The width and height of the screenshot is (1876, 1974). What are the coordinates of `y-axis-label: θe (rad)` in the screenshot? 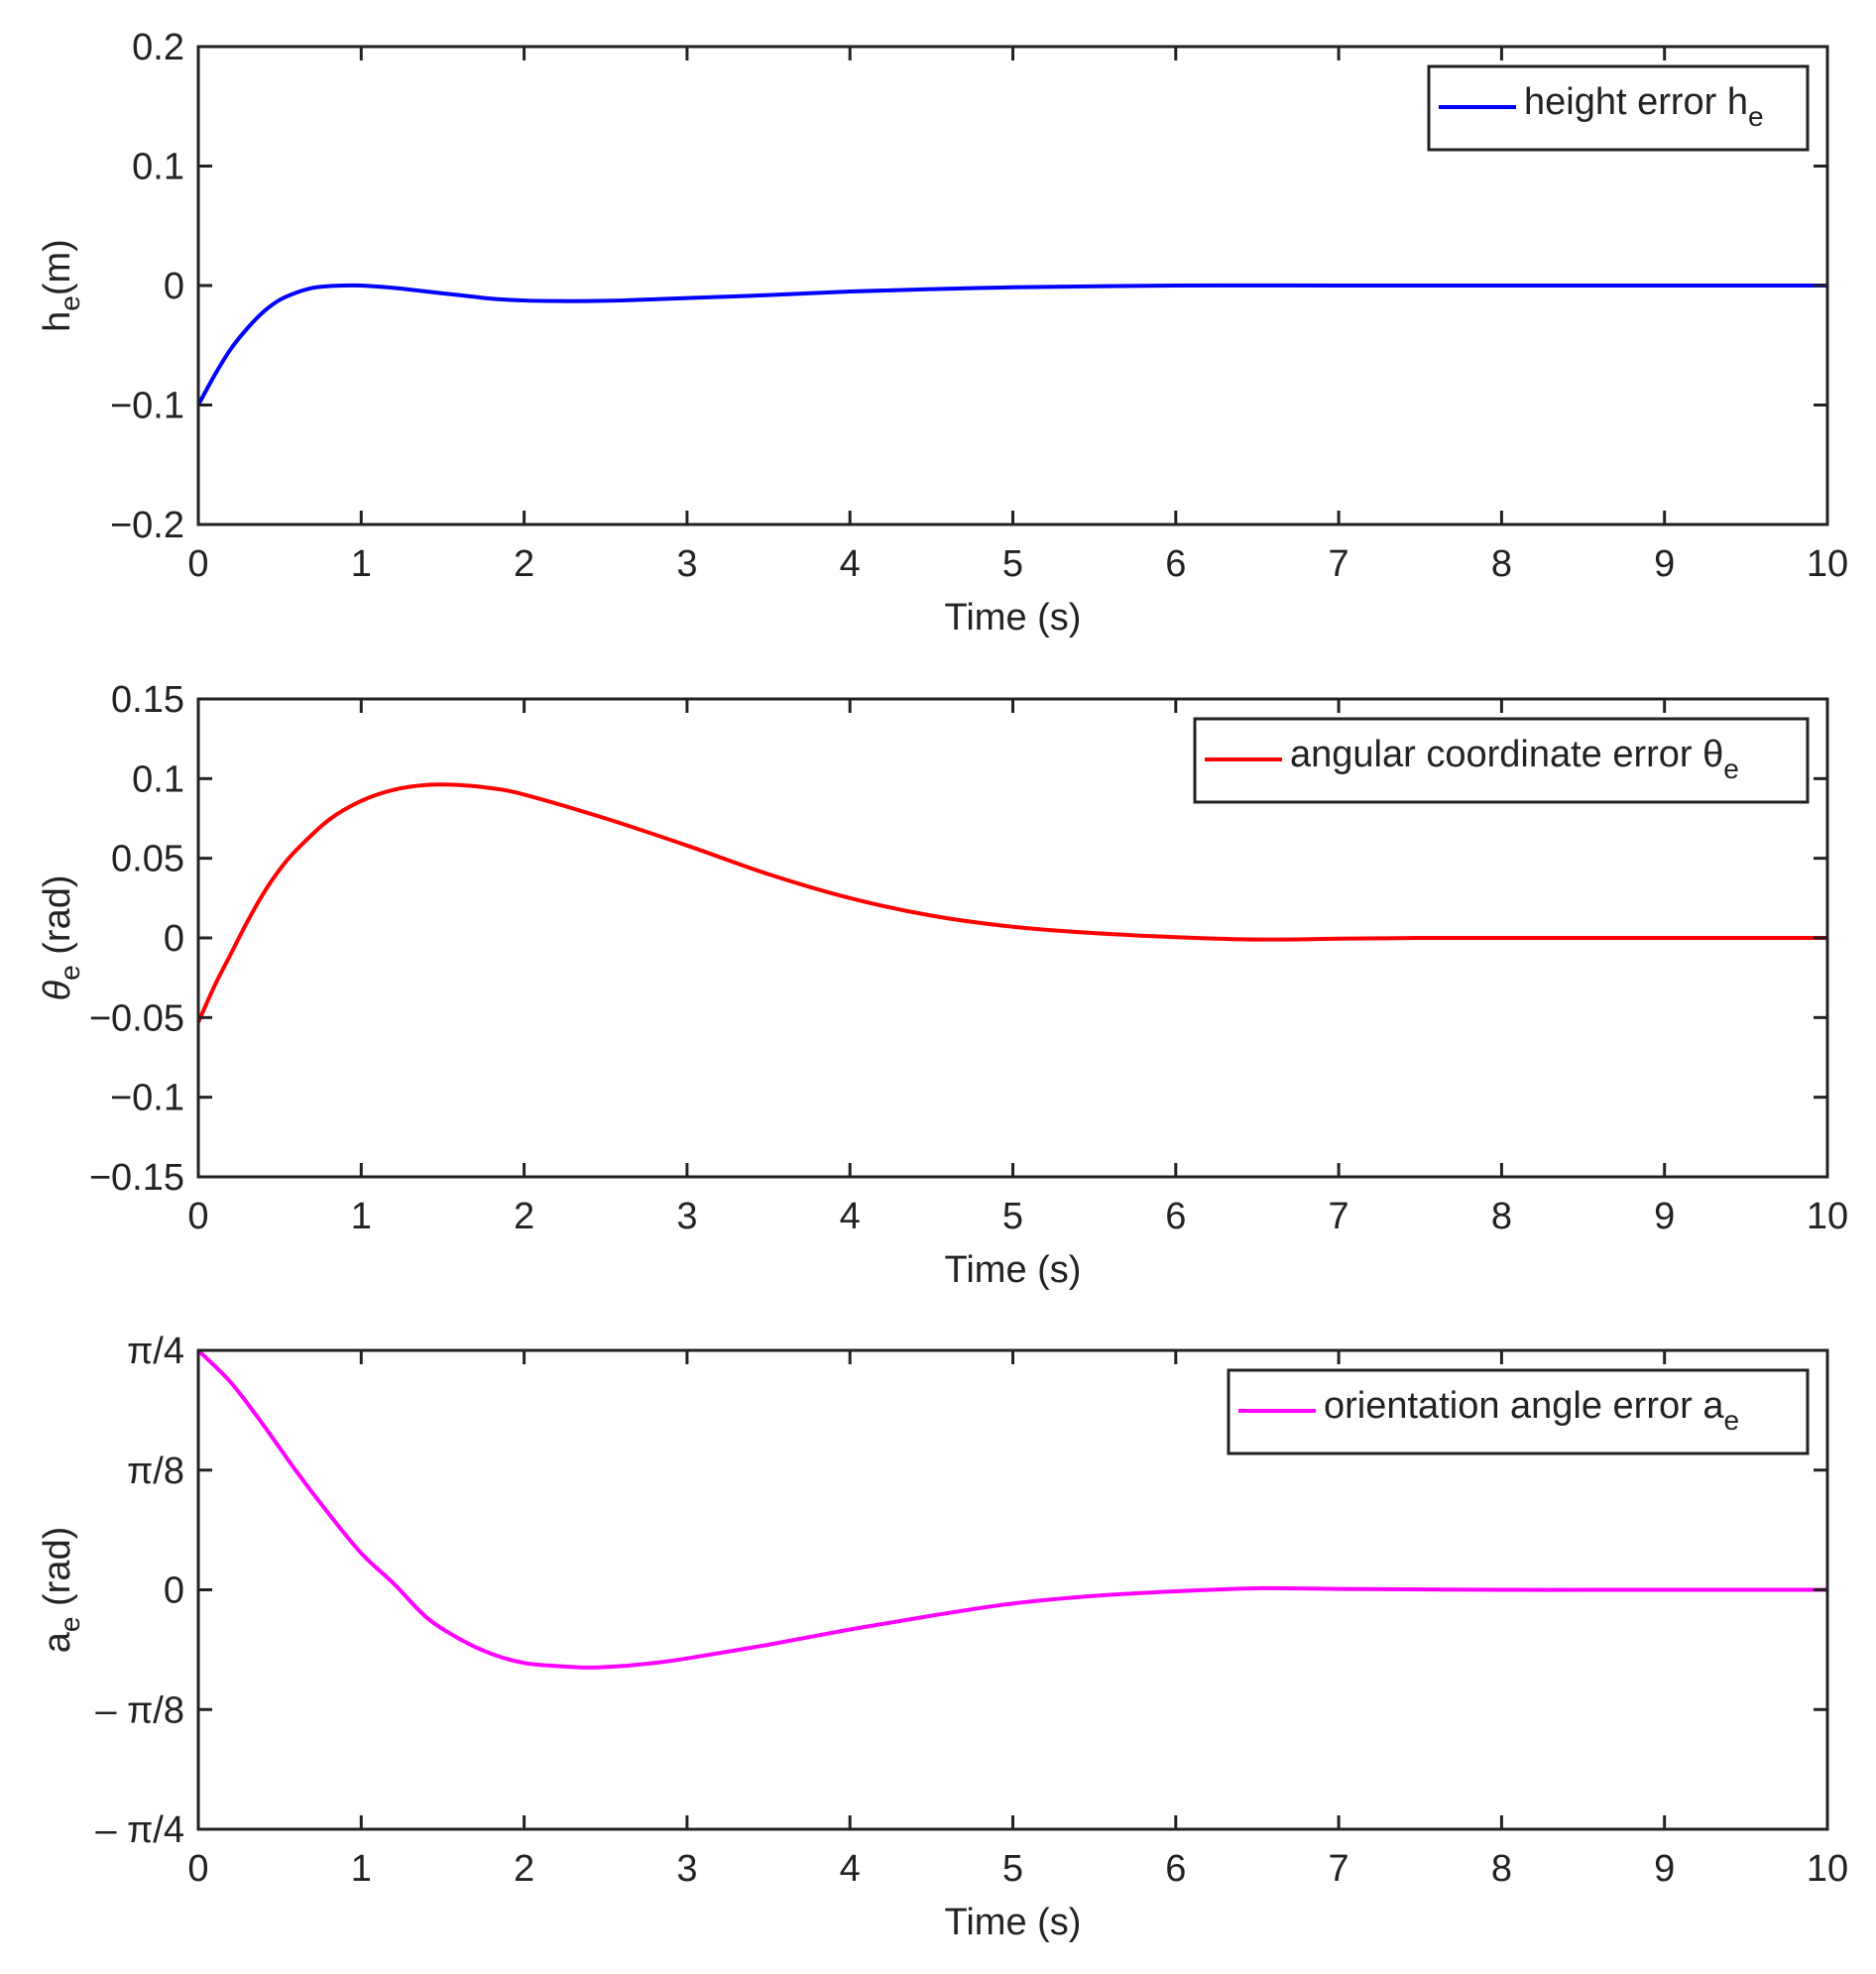 It's located at (61, 938).